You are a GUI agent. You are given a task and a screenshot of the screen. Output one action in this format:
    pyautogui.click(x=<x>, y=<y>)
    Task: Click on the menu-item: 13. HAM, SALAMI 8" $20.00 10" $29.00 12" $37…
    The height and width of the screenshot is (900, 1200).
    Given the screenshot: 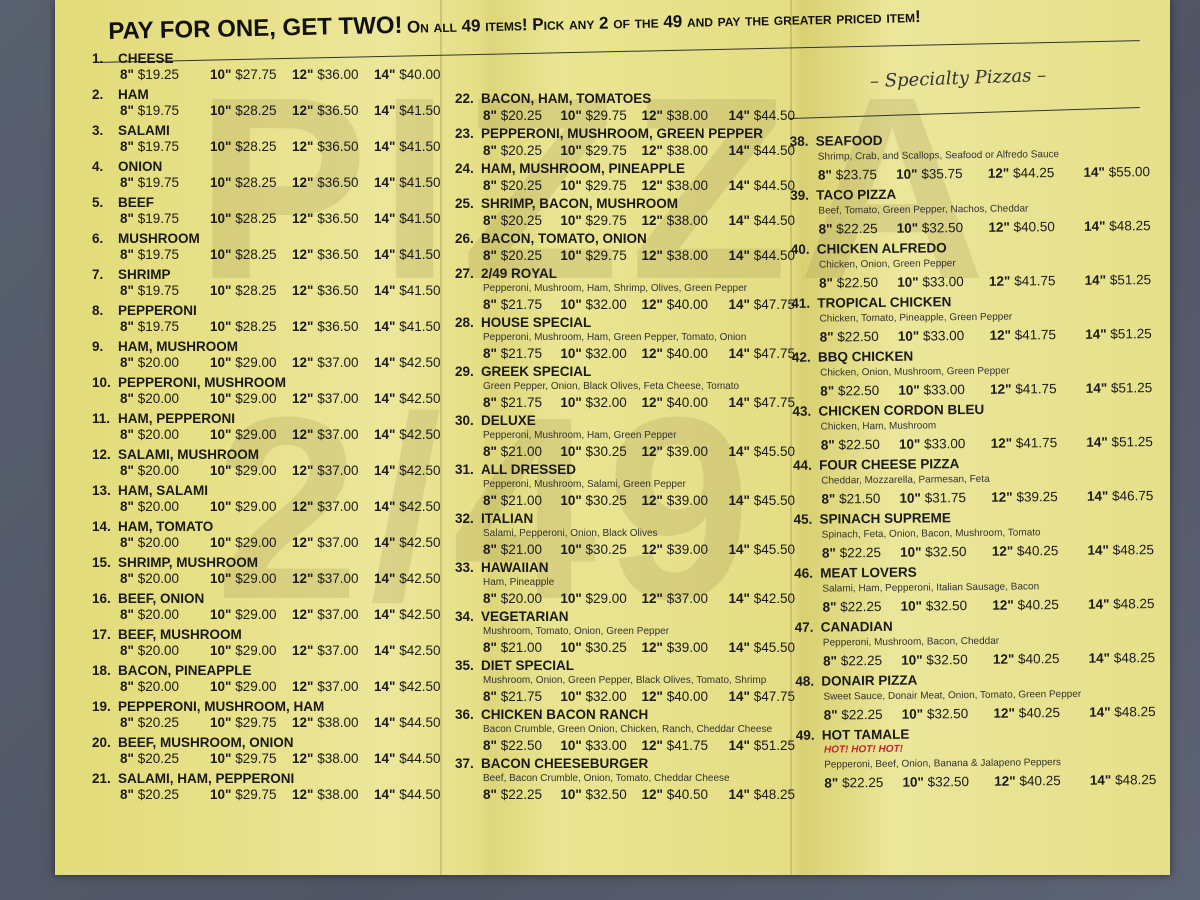 What is the action you would take?
    pyautogui.click(x=267, y=500)
    